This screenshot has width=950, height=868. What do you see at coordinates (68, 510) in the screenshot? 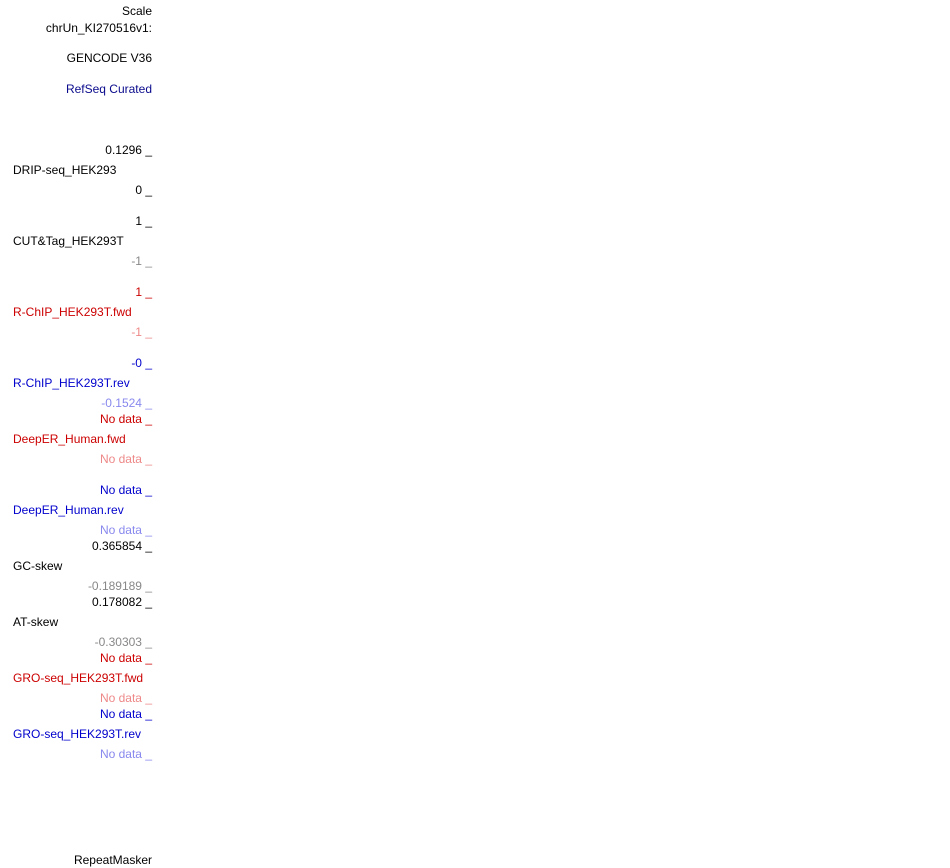
I see `deeper-rev-track-label: DeepER_Human.rev` at bounding box center [68, 510].